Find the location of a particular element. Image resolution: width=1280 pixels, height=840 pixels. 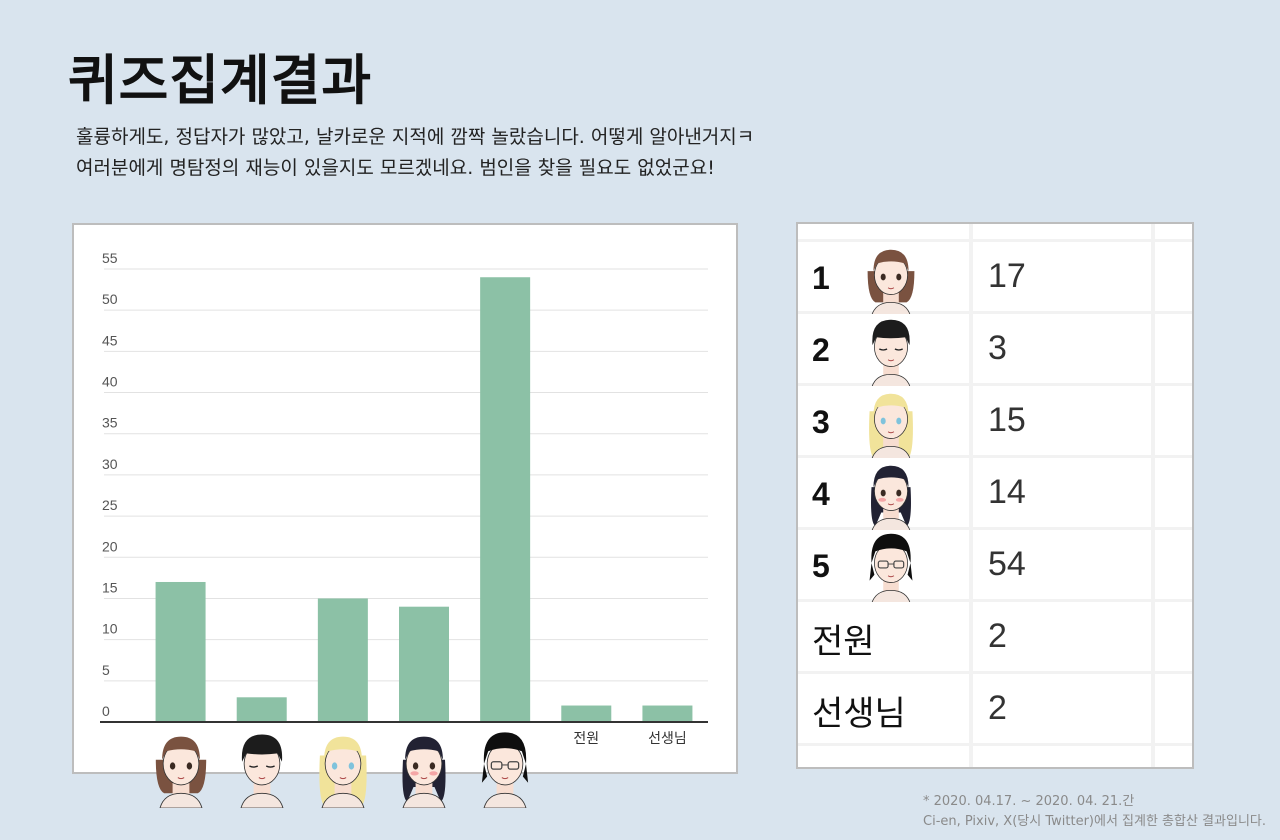

table-row: 4 14 is located at coordinates (995, 495).